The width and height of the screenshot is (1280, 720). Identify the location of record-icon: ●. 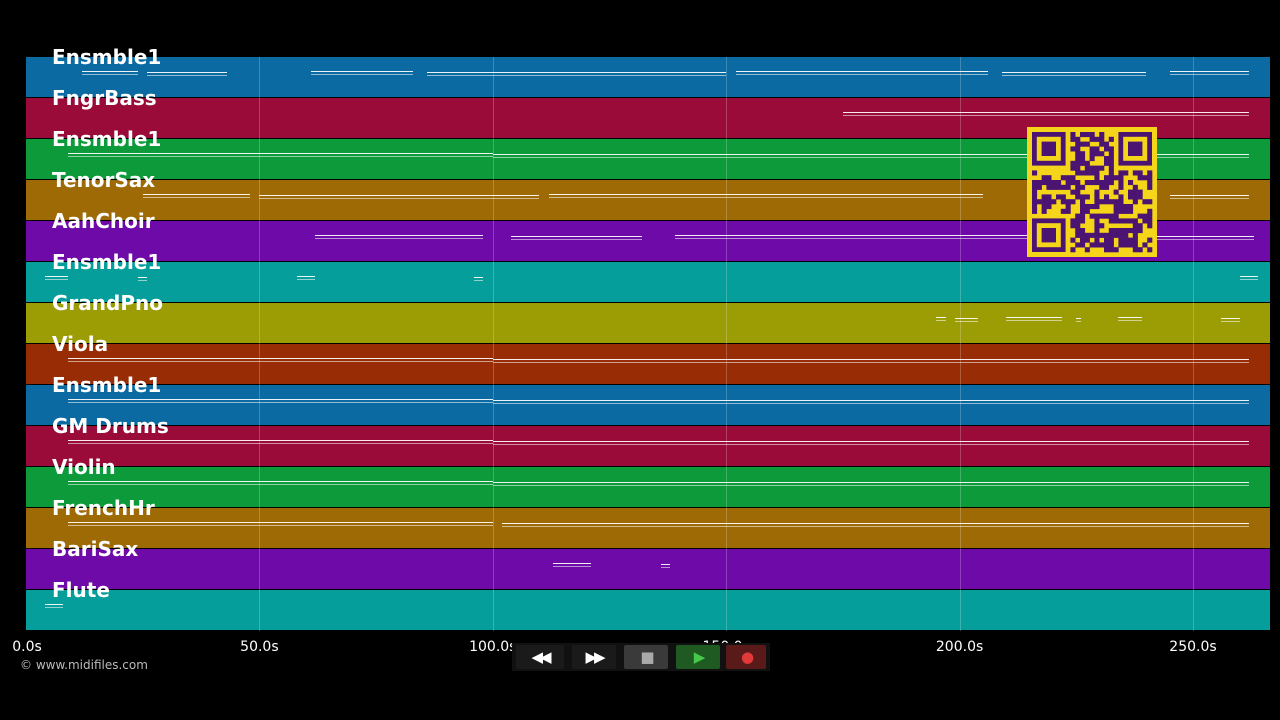
(747, 657).